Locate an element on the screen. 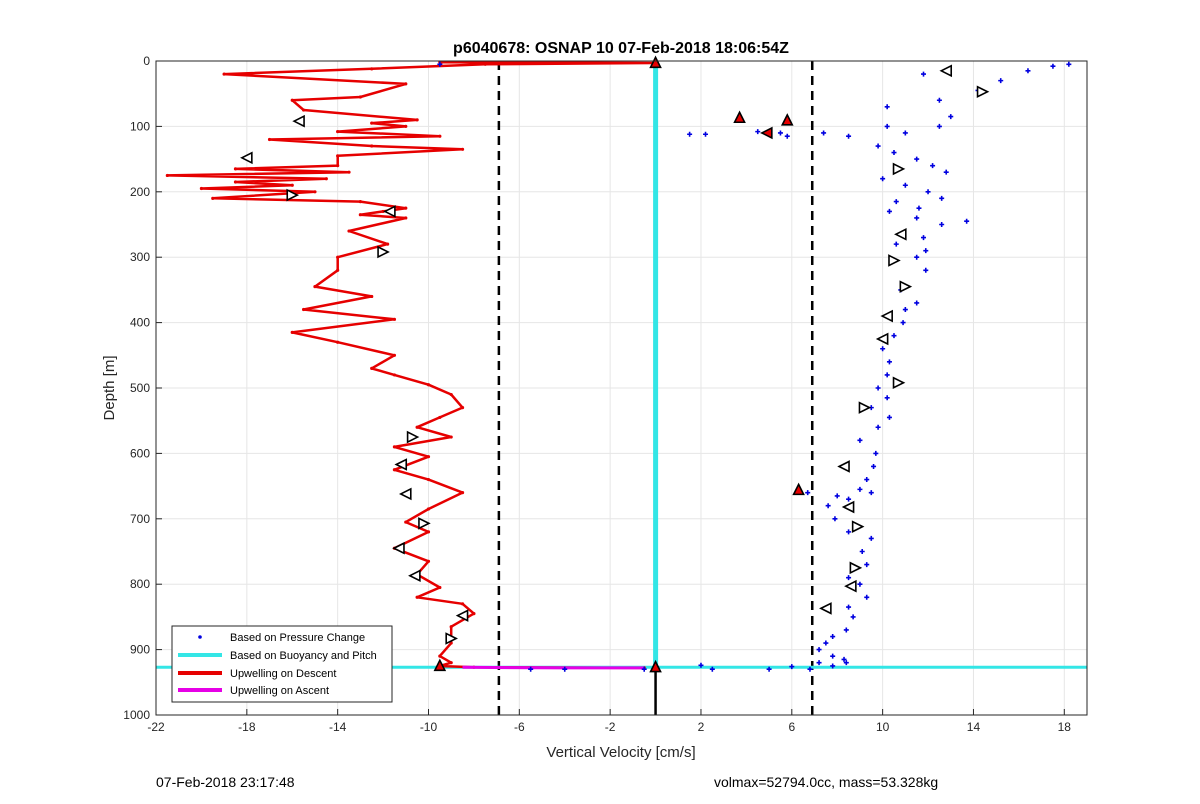 The width and height of the screenshot is (1200, 804). y-tick-label: 800 is located at coordinates (140, 584).